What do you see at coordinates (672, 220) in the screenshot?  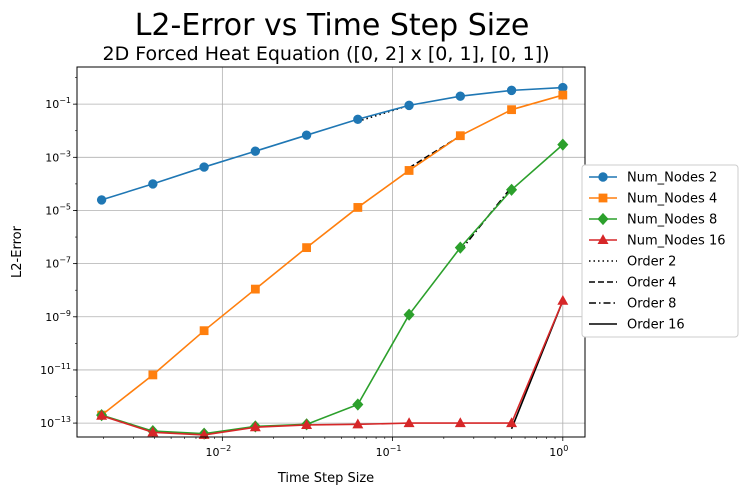 I see `legend-label: Num_Nodes 8` at bounding box center [672, 220].